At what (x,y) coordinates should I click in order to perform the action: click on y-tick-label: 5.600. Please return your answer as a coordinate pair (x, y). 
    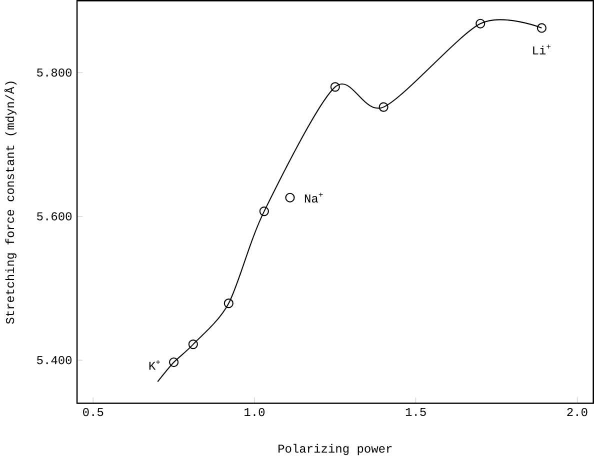
    Looking at the image, I should click on (54, 216).